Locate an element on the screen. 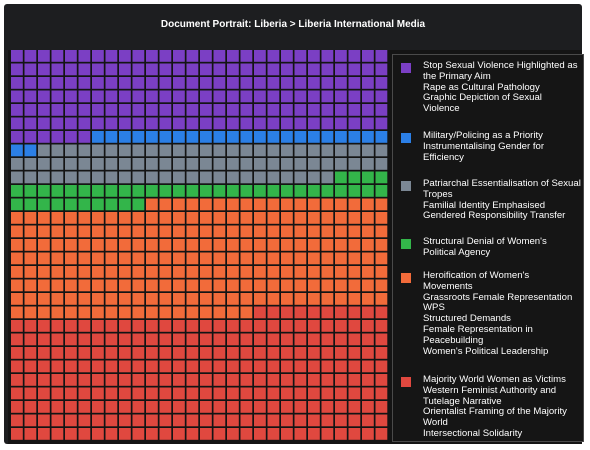 The height and width of the screenshot is (450, 590). legend-label: Western Feminist Authority and is located at coordinates (490, 390).